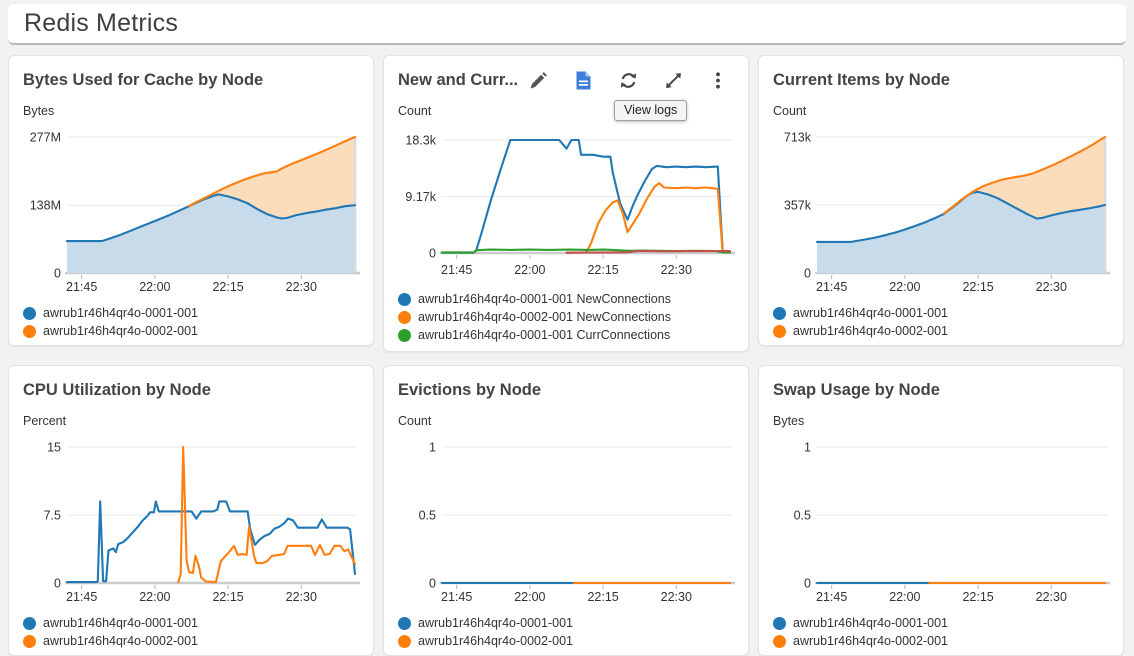  I want to click on axis-unit-label: Percent, so click(45, 421).